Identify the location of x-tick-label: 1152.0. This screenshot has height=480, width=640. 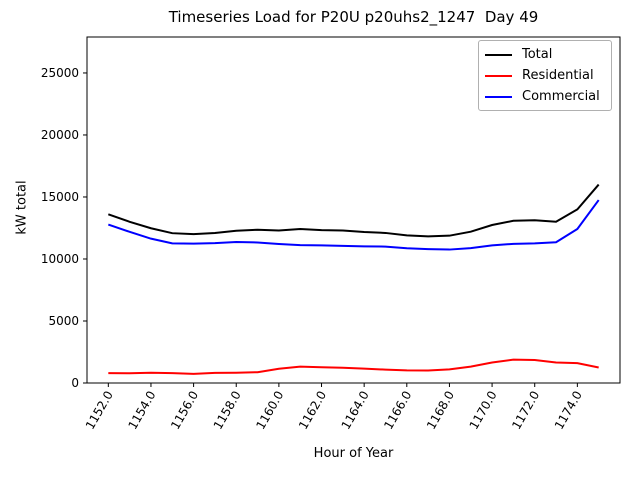
(99, 410).